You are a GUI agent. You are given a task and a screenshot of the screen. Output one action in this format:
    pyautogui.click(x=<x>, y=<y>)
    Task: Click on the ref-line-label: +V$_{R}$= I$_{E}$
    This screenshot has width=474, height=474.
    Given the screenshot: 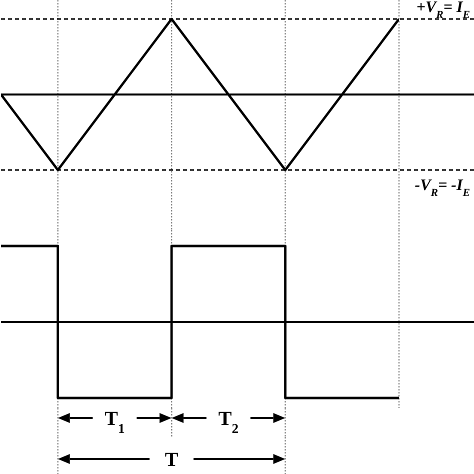 What is the action you would take?
    pyautogui.click(x=443, y=10)
    